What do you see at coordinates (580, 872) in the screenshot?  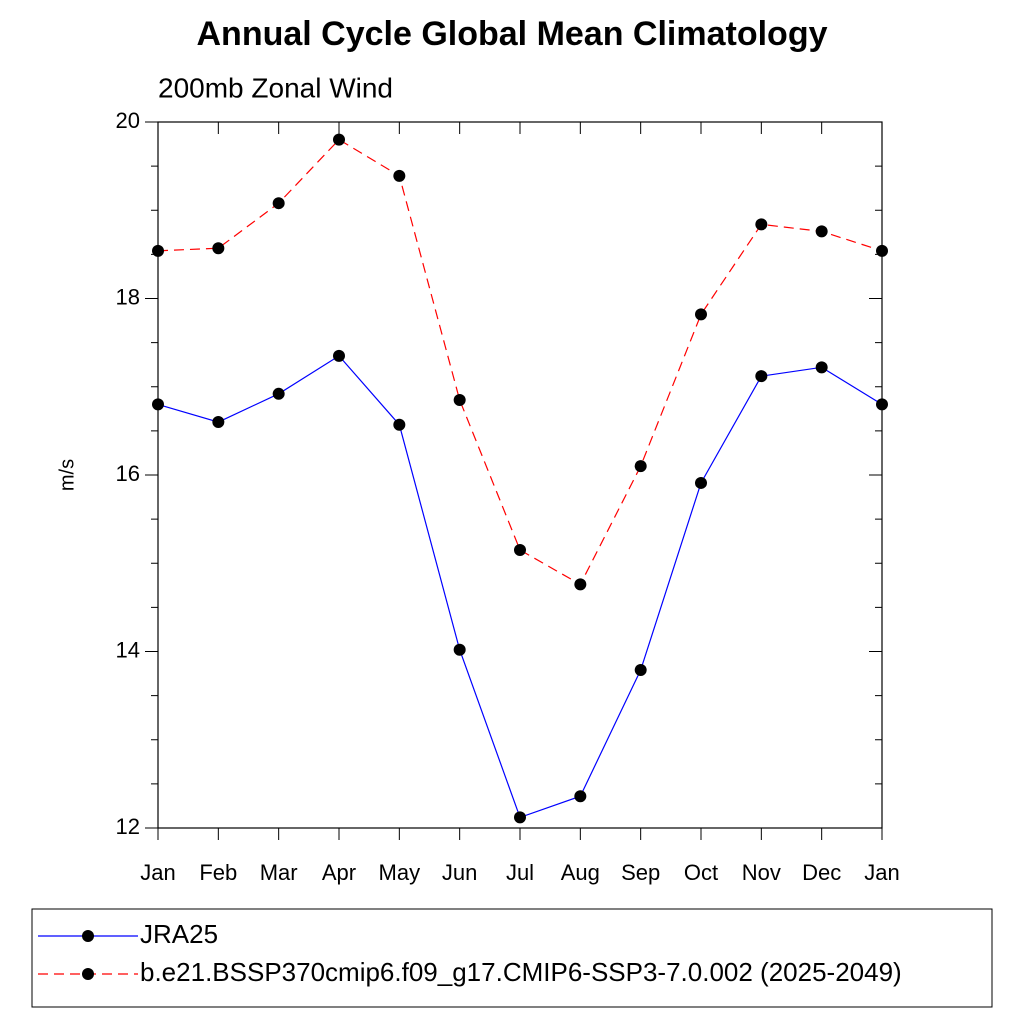 I see `x-tick-label: Aug` at bounding box center [580, 872].